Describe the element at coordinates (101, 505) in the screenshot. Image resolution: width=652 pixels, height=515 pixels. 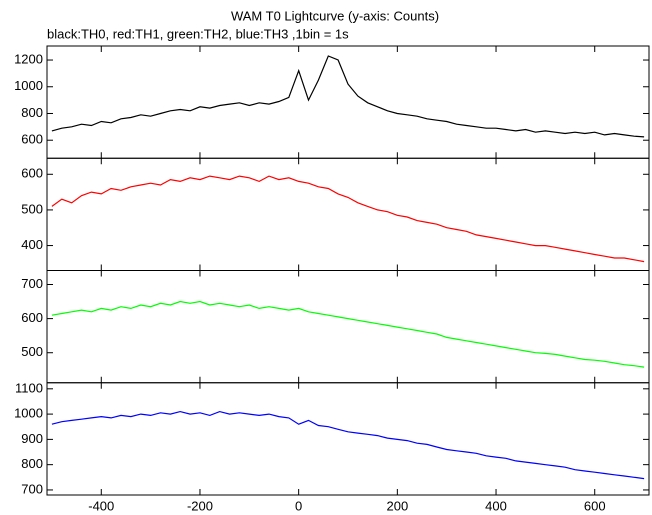
I see `x-tick-label: -400` at that location.